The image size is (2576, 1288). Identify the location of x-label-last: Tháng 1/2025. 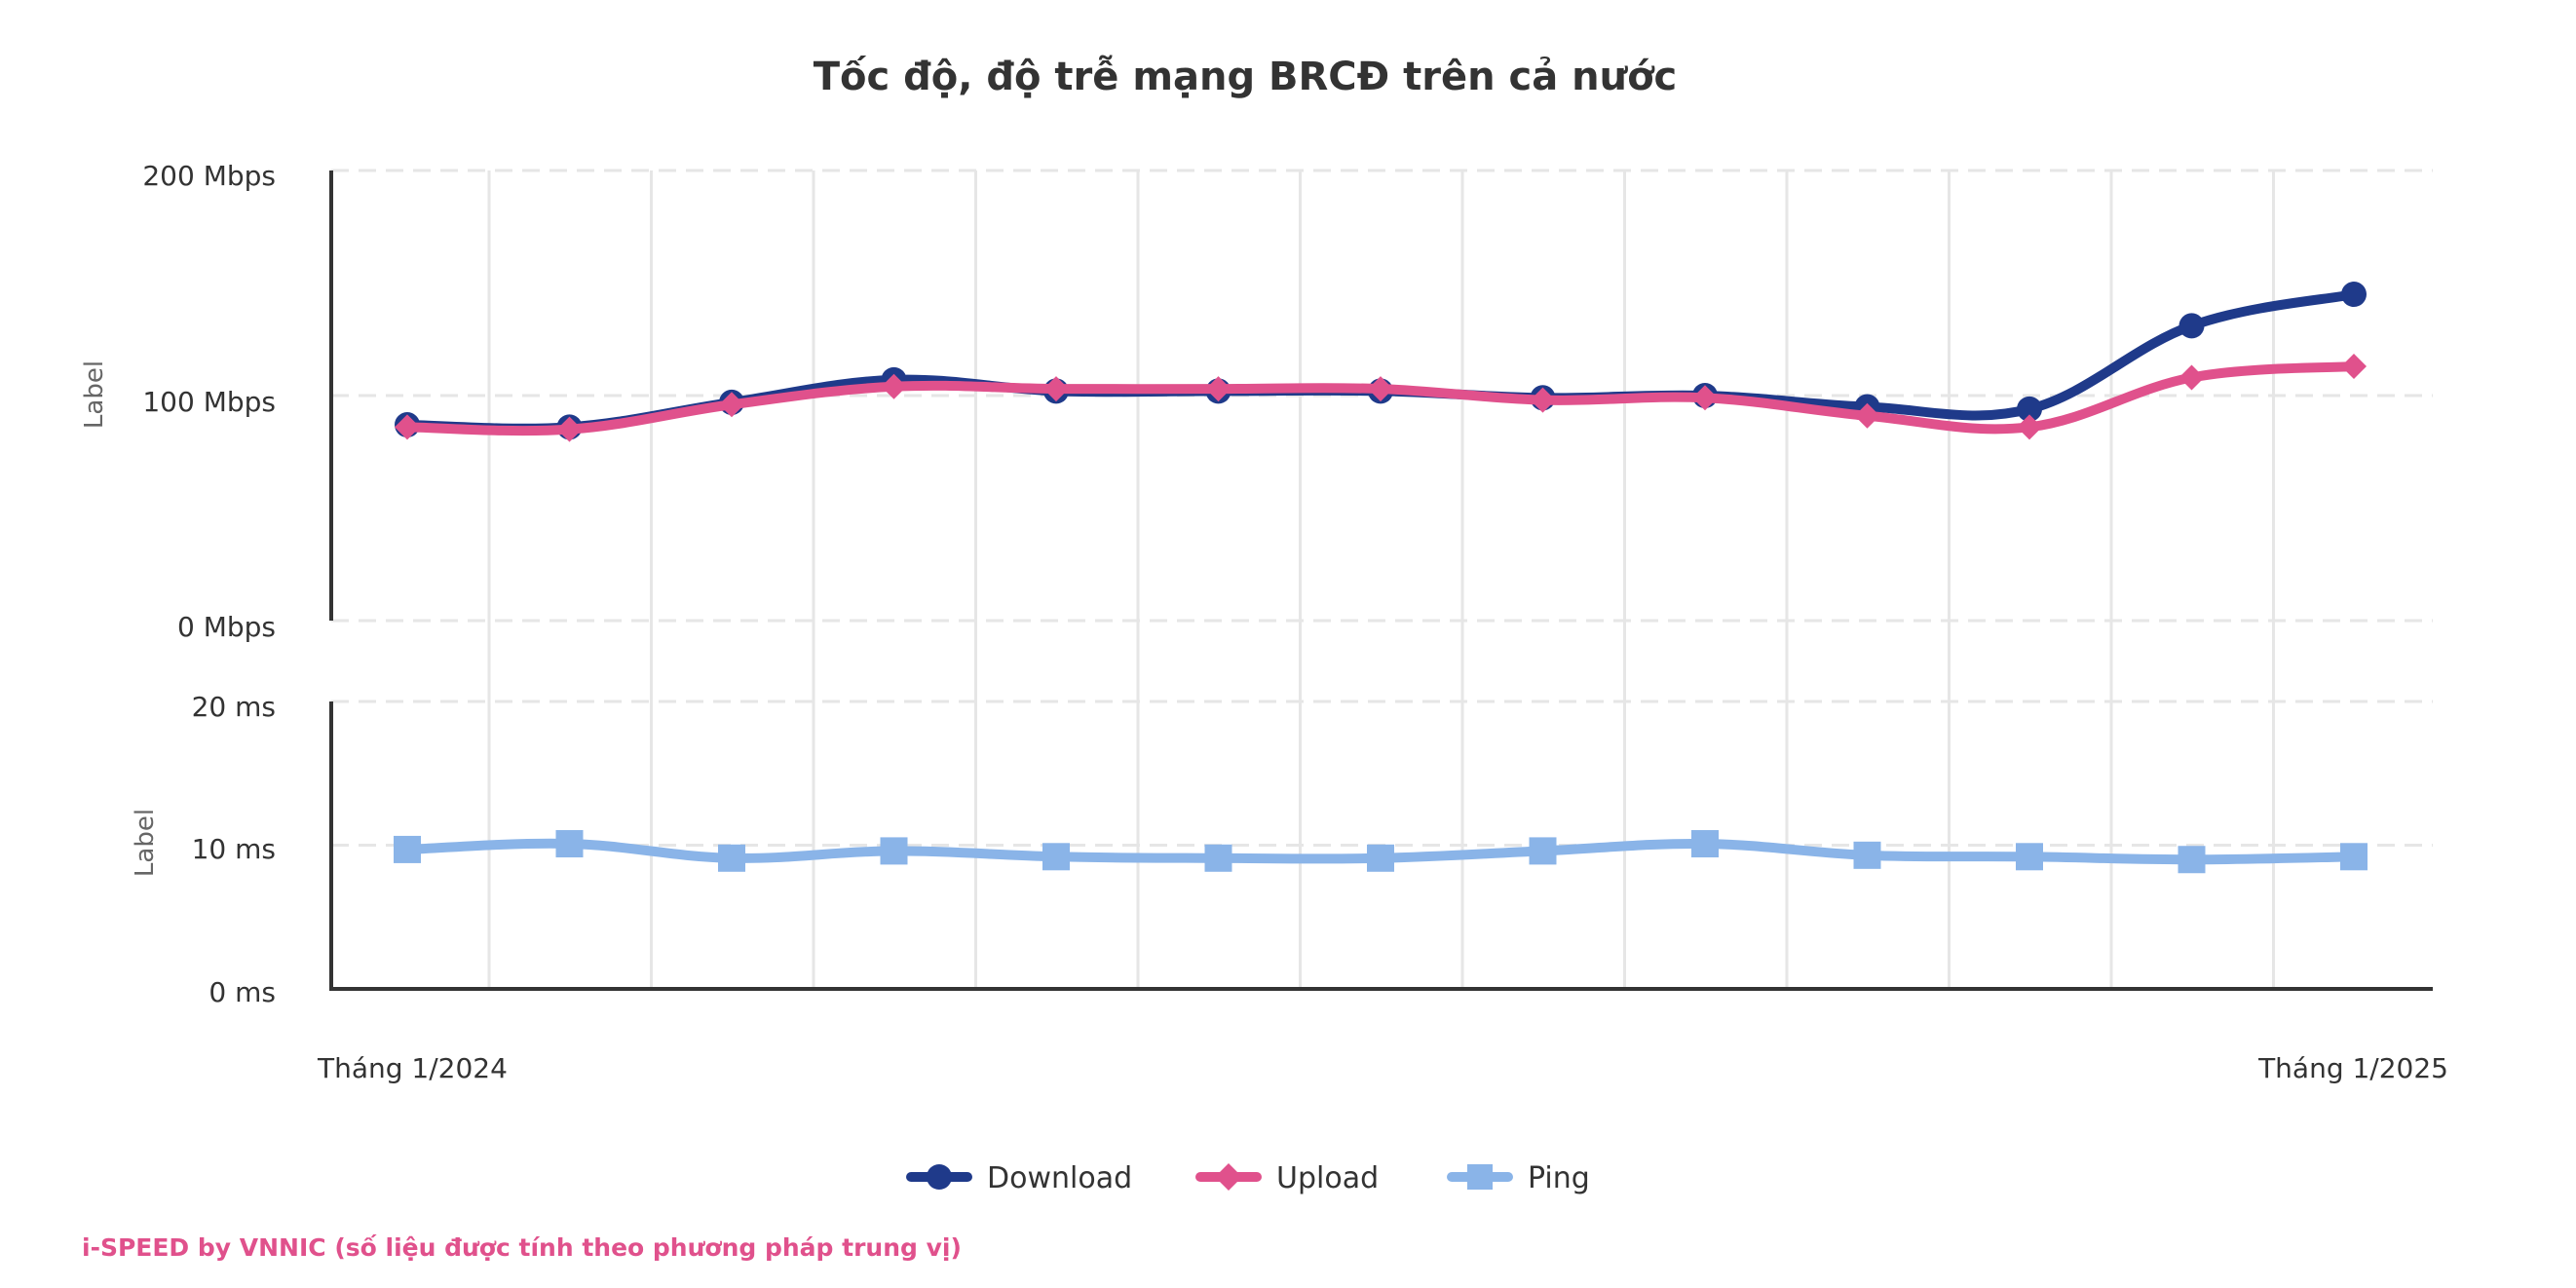
(2352, 1068).